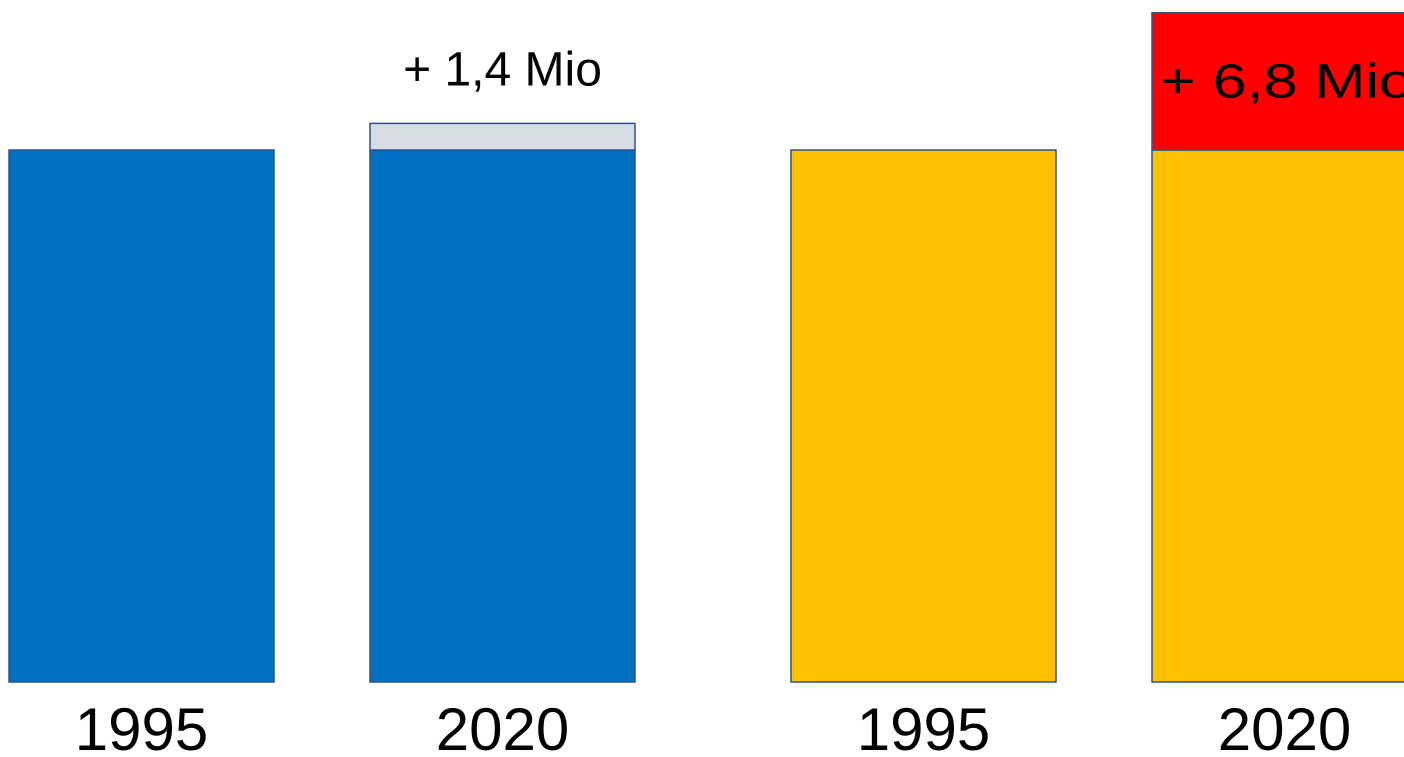 This screenshot has height=757, width=1404. I want to click on increase-data-label: + 1,4 Mio, so click(502, 69).